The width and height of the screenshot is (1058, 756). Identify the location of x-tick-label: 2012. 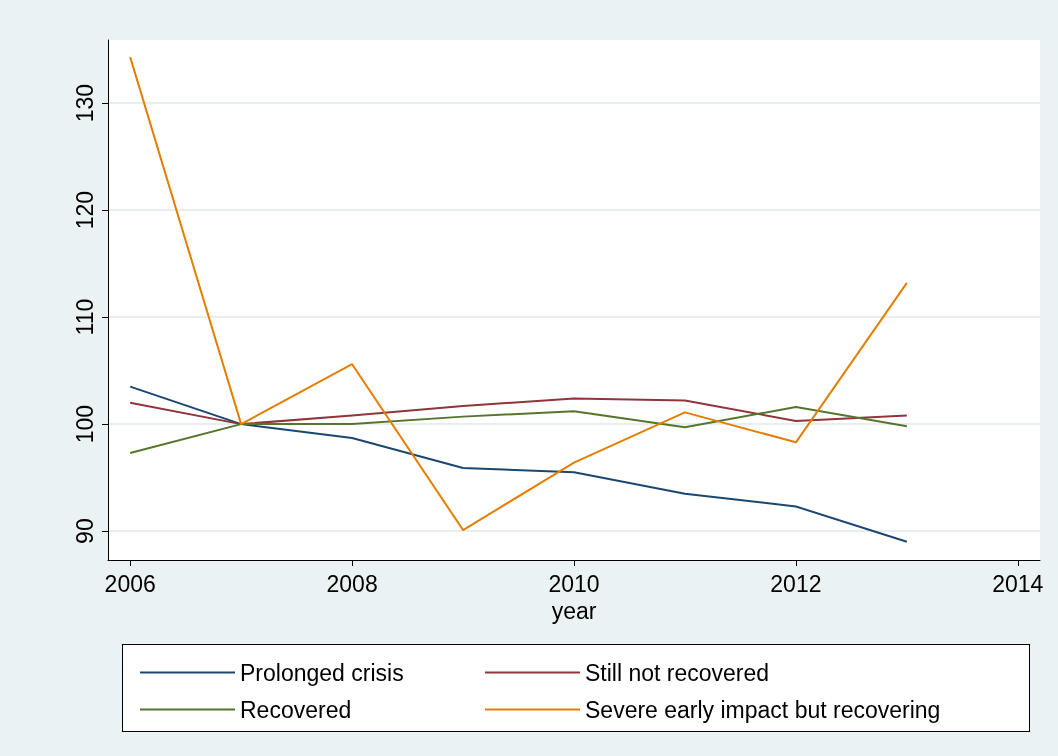
(796, 583).